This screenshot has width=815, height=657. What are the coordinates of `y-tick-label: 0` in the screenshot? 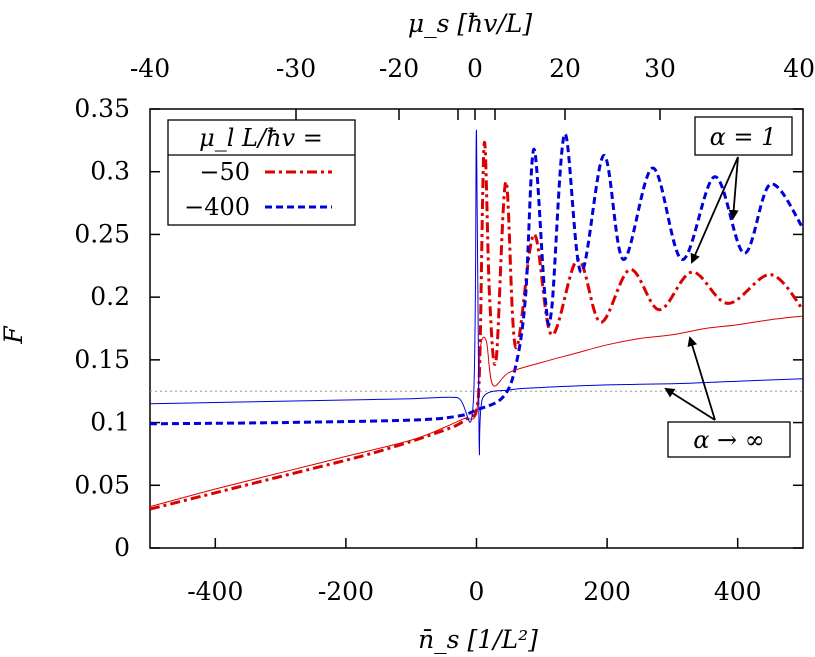 It's located at (122, 547).